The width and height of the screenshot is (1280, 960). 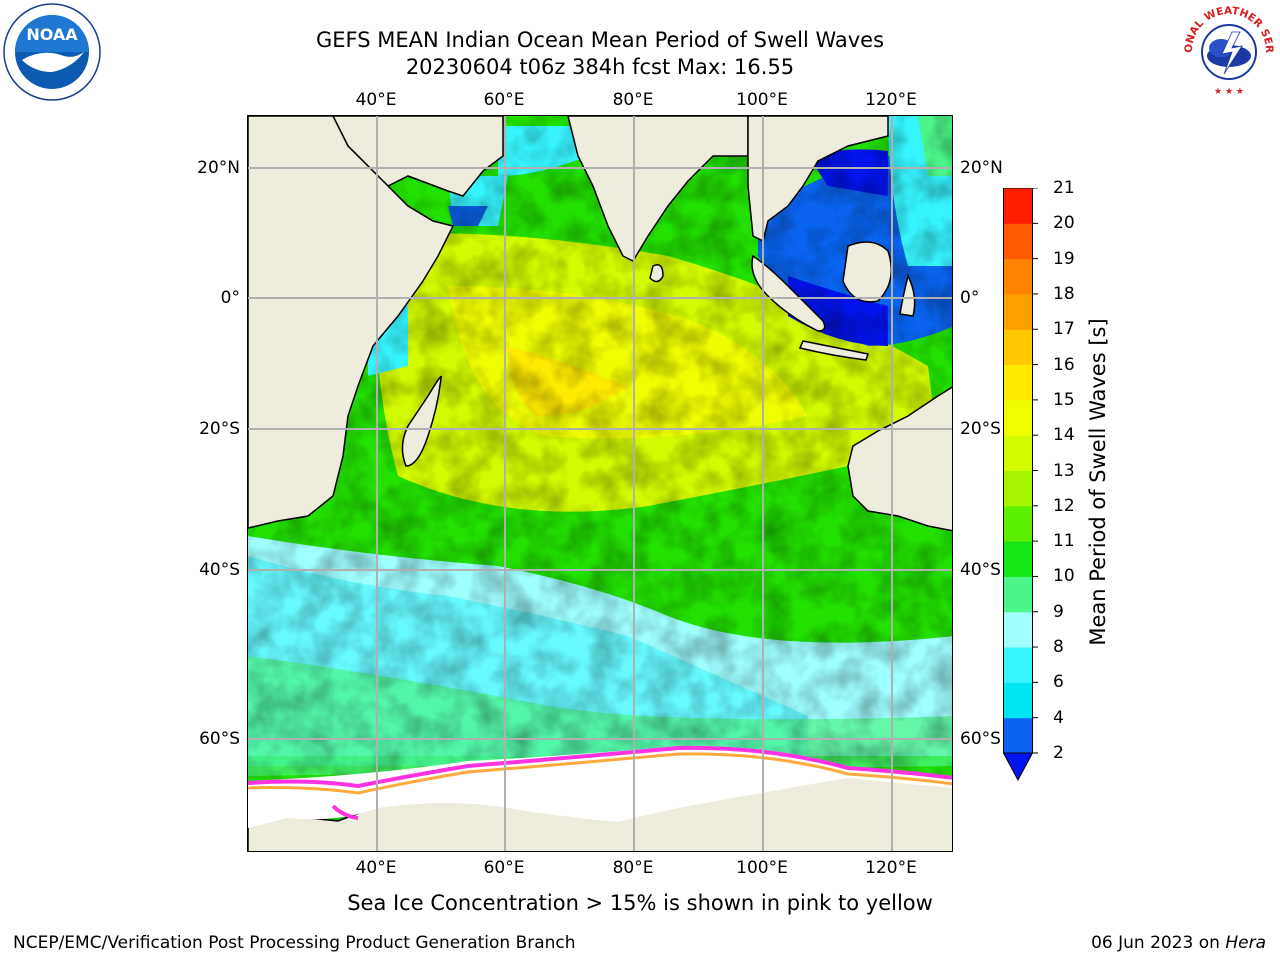 What do you see at coordinates (633, 100) in the screenshot?
I see `lon-tick-top-80e: 80°E` at bounding box center [633, 100].